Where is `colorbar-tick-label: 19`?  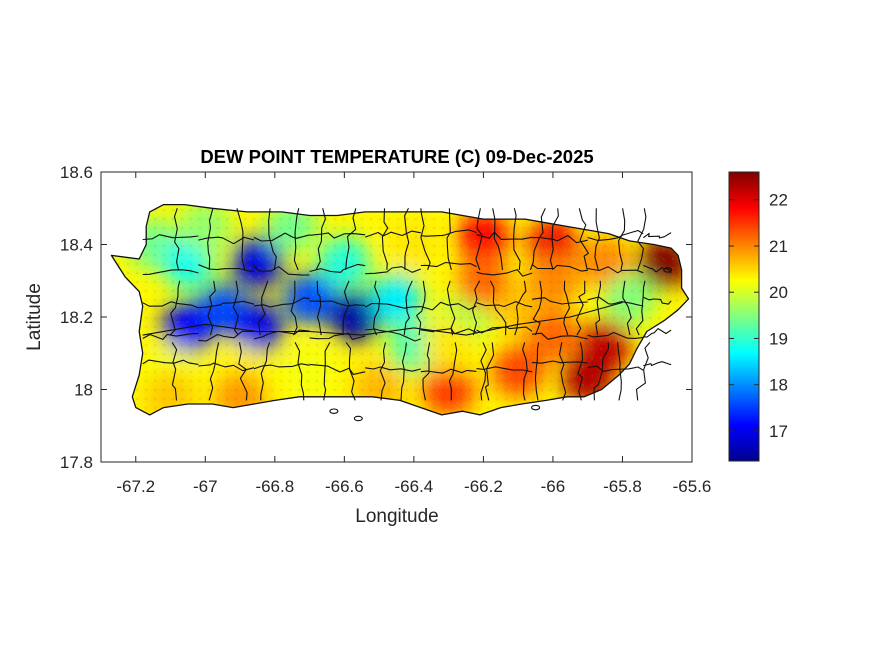
colorbar-tick-label: 19 is located at coordinates (778, 338).